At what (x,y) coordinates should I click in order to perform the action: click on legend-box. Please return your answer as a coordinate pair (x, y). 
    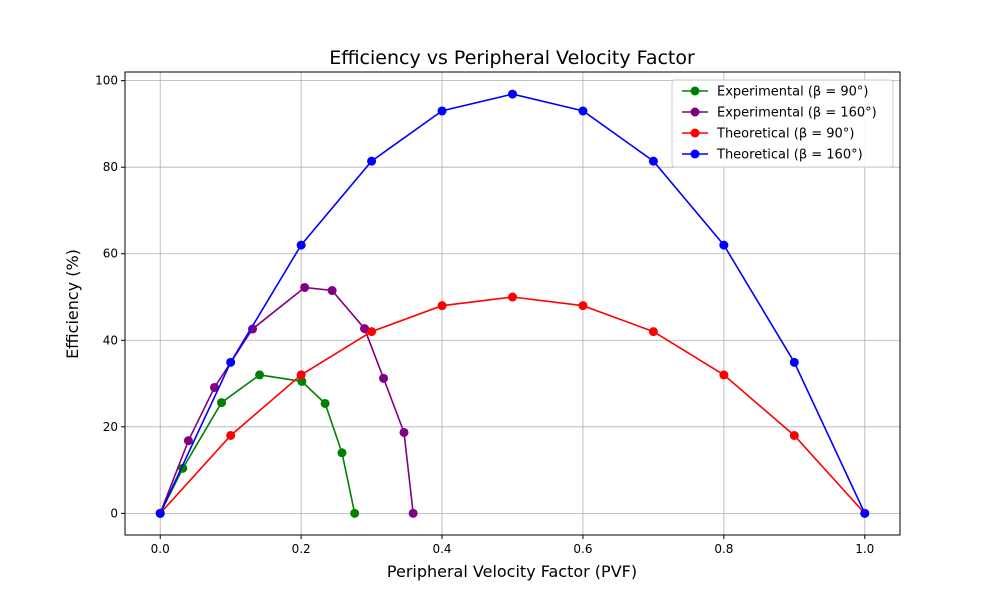
    Looking at the image, I should click on (782, 123).